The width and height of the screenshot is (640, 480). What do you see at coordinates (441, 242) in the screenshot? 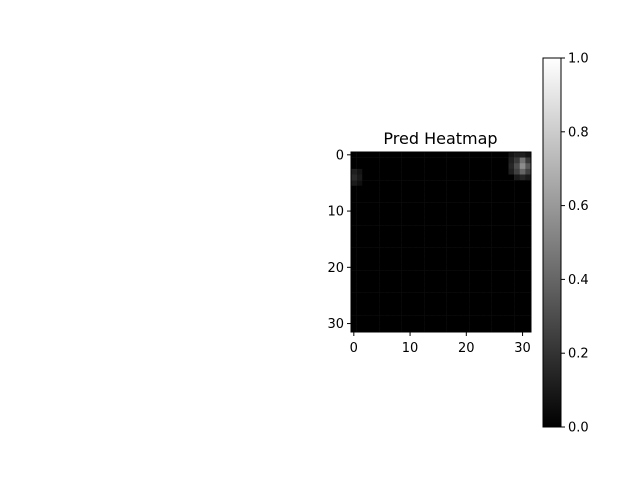
I see `heatmap-frame` at bounding box center [441, 242].